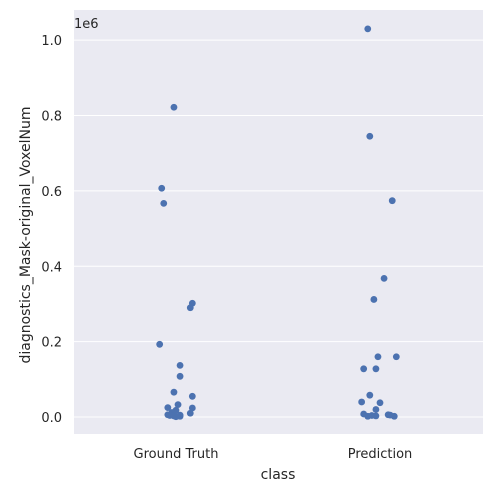 The image size is (500, 500). I want to click on x-tick-labels: Ground Truth Prediction, so click(273, 454).